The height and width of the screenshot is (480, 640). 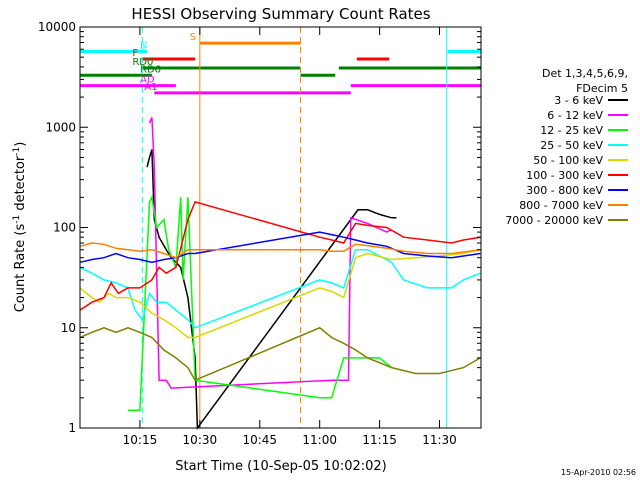 What do you see at coordinates (142, 62) in the screenshot?
I see `flag-label-rd0: RD0` at bounding box center [142, 62].